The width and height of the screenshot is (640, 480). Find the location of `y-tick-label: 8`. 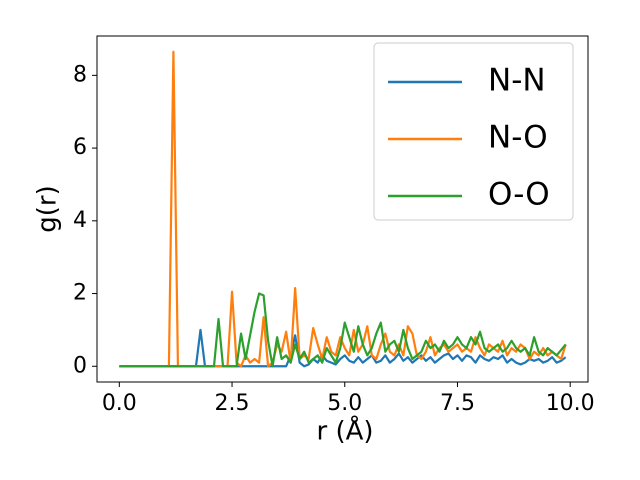

y-tick-label: 8 is located at coordinates (80, 74).